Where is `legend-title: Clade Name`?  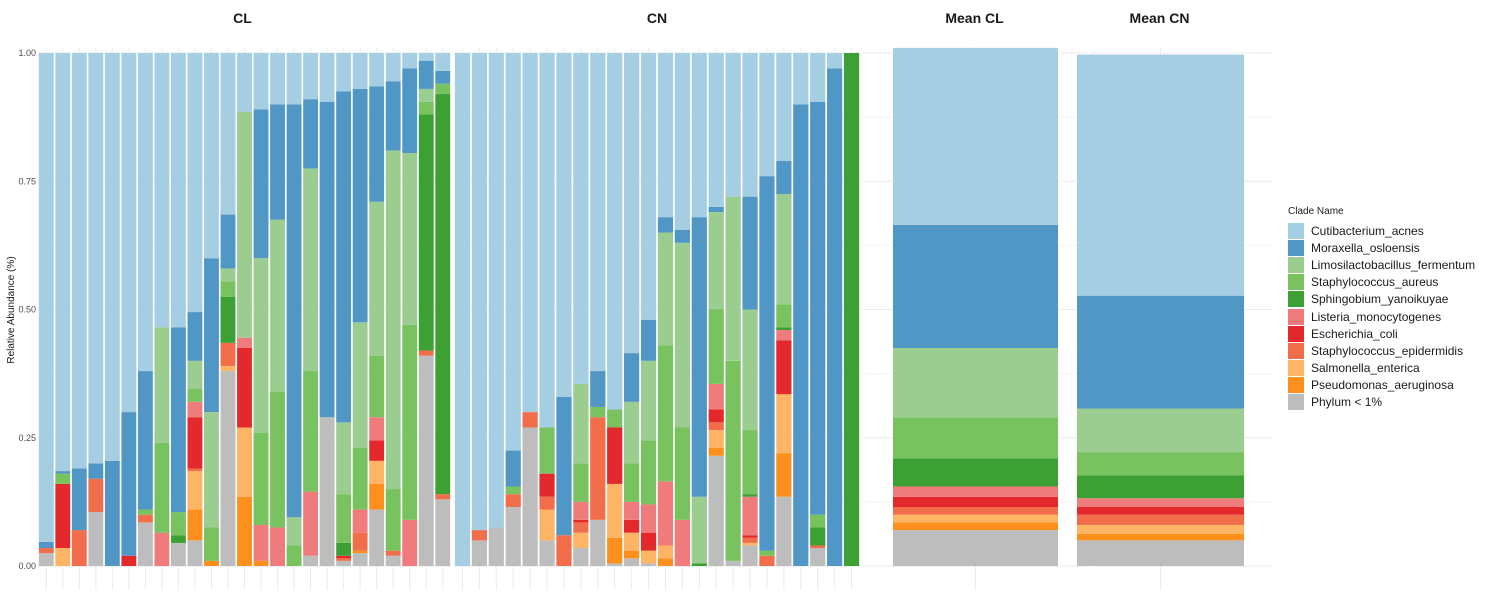 legend-title: Clade Name is located at coordinates (1316, 211).